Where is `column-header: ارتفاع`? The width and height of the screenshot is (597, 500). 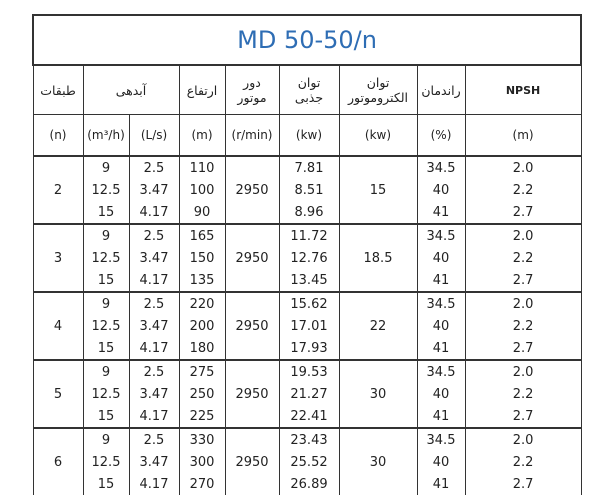 column-header: ارتفاع is located at coordinates (202, 89).